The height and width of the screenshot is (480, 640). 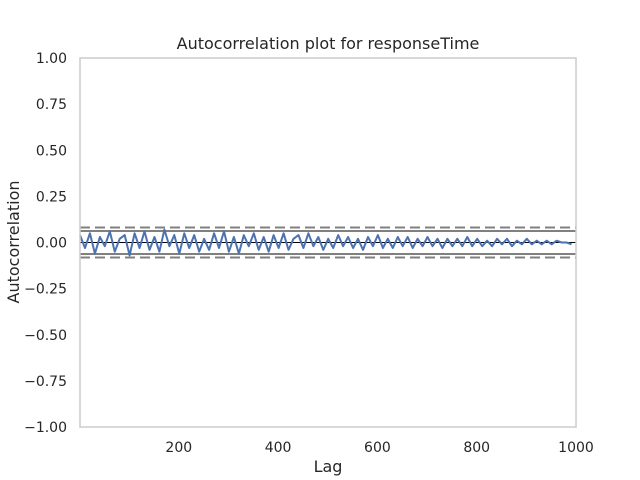 What do you see at coordinates (278, 448) in the screenshot?
I see `x-tick-label: 400` at bounding box center [278, 448].